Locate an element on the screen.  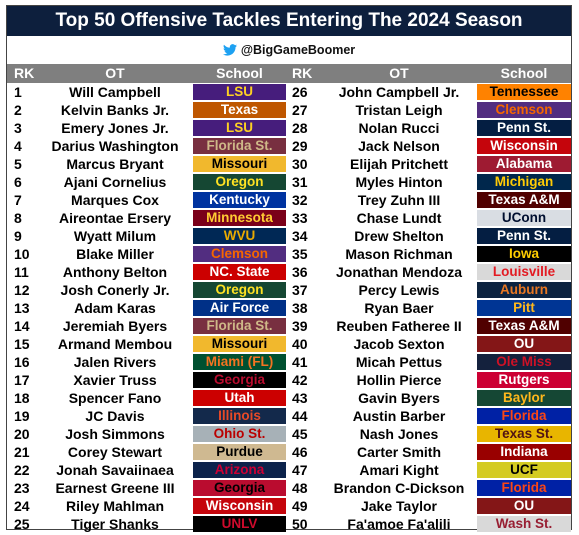
player-name: Jeremiah Byers is located at coordinates (115, 326).